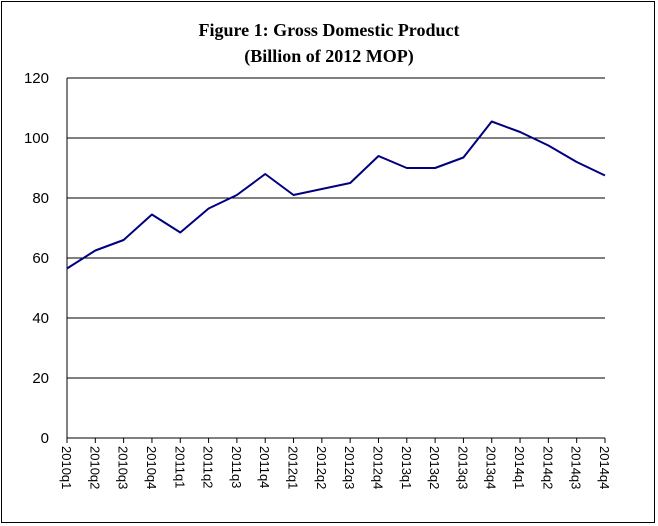  I want to click on x-tick-label-2014q4: 2014q4, so click(604, 467).